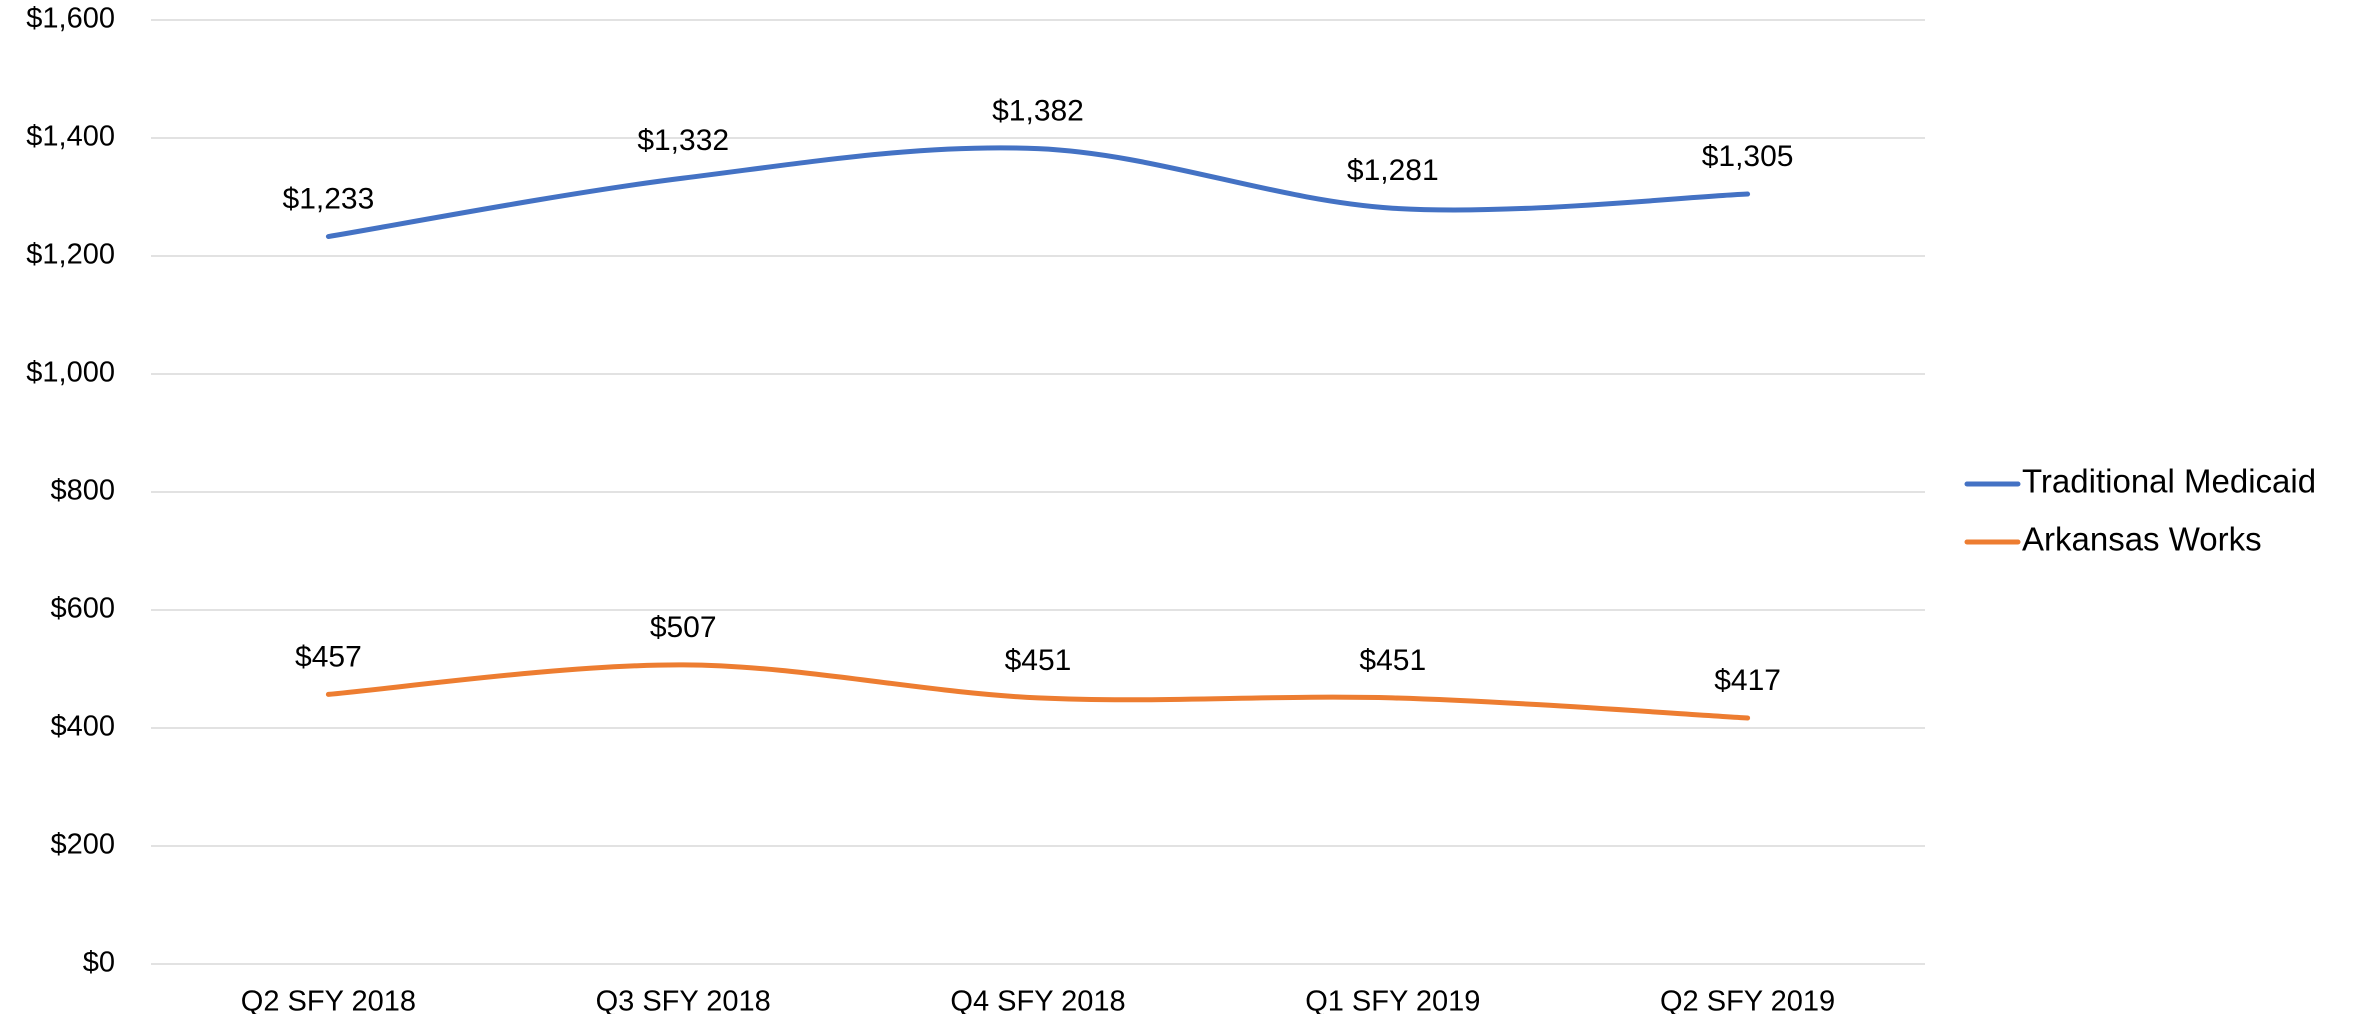  Describe the element at coordinates (683, 627) in the screenshot. I see `data-label: $507` at that location.